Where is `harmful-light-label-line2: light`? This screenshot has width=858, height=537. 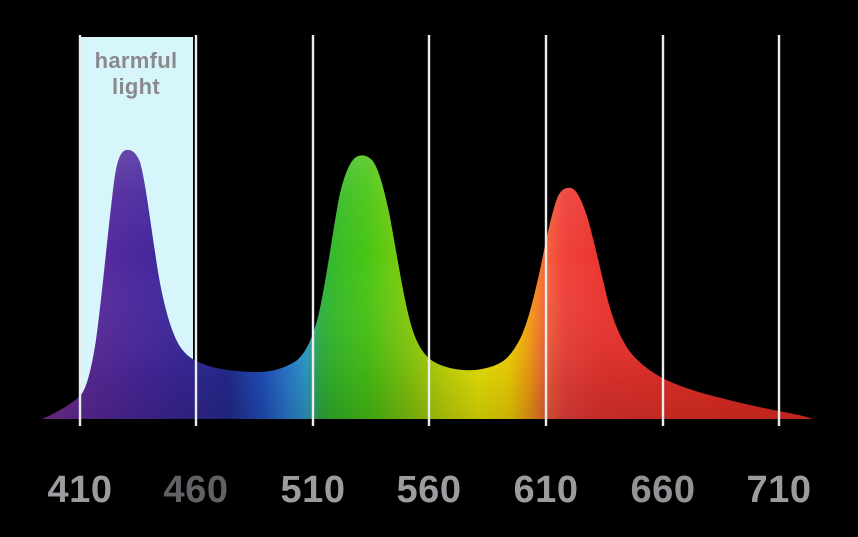 harmful-light-label-line2: light is located at coordinates (136, 86).